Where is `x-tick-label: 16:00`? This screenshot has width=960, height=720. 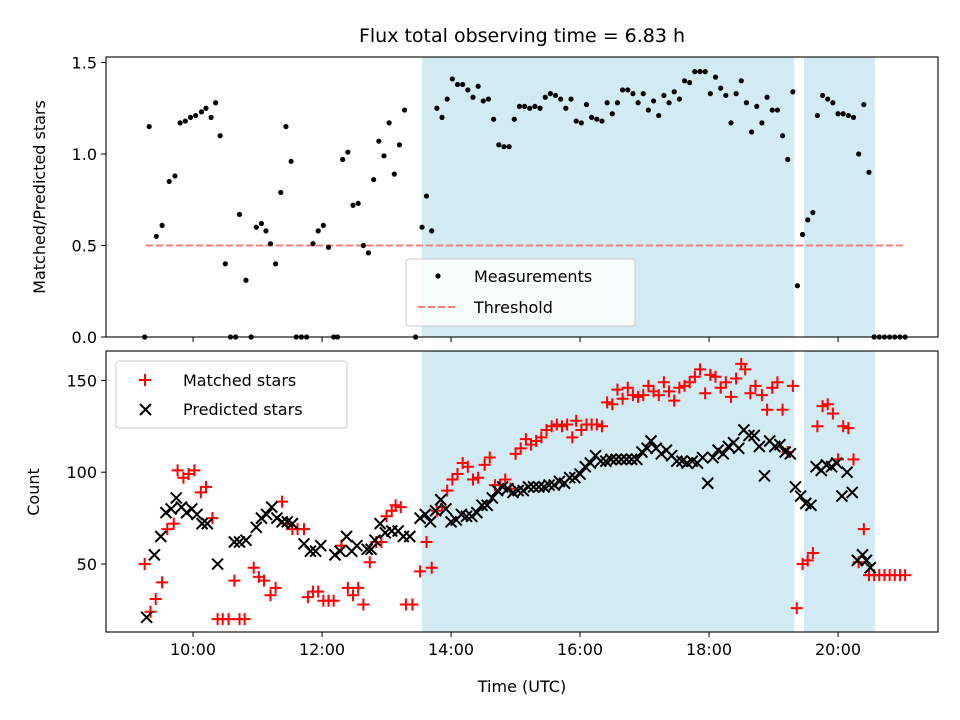
x-tick-label: 16:00 is located at coordinates (580, 649).